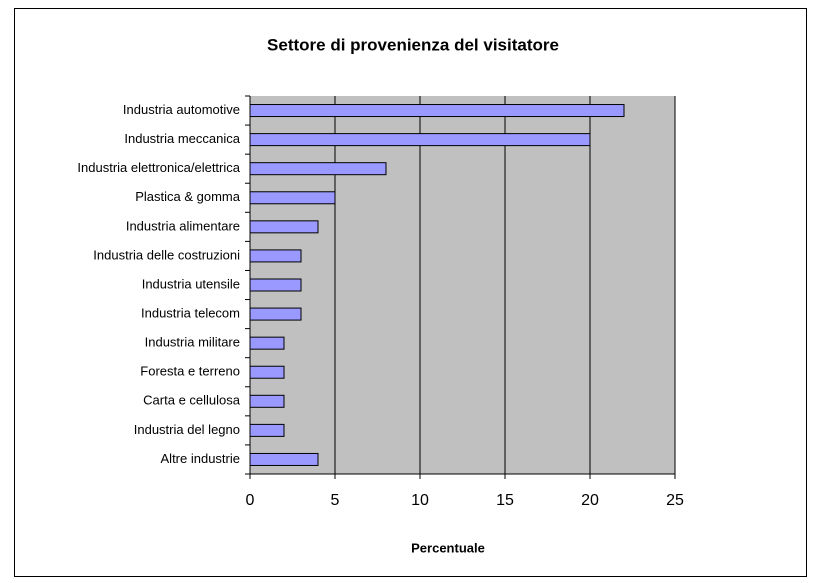 The image size is (814, 583). I want to click on y-tick-label: Industria militare, so click(192, 342).